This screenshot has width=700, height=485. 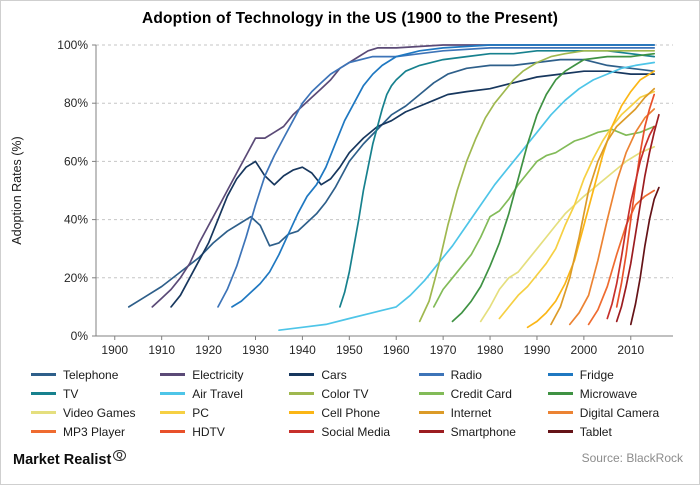 I want to click on legend-swatch-fridge, so click(x=560, y=374).